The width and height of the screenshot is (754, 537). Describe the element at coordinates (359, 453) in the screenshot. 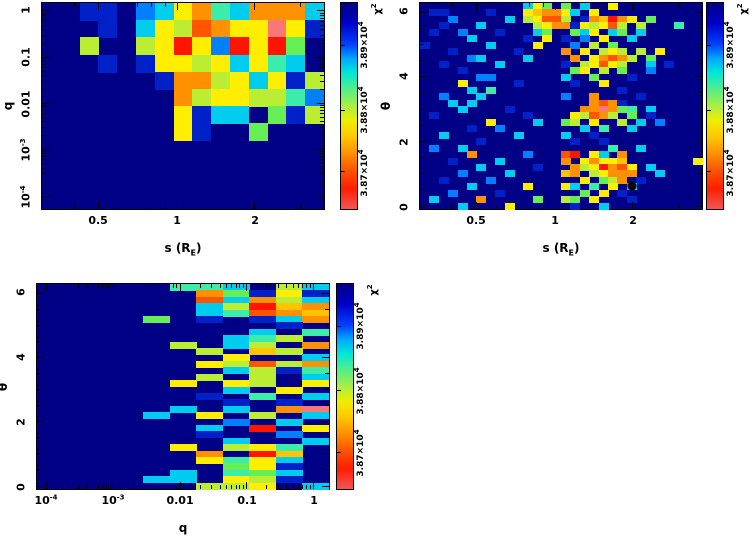

I see `colorbar-tick-label: 3.87×104` at that location.